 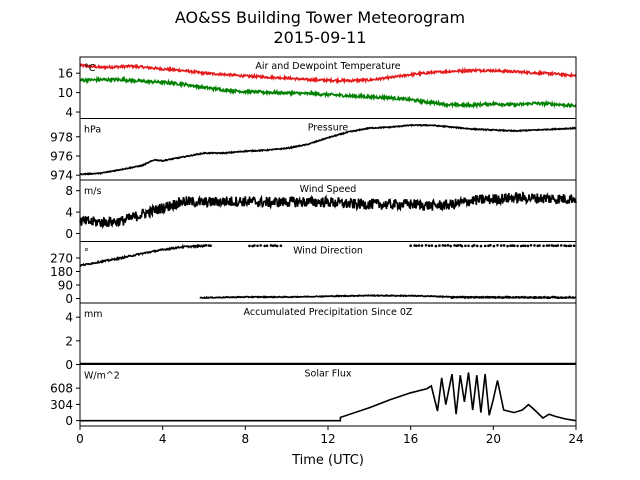 I want to click on precip-ytick-label: 0, so click(x=69, y=365).